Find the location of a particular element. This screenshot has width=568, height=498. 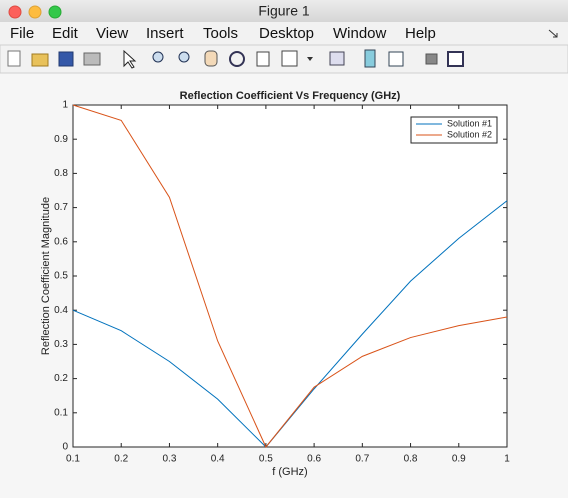

rotate-icon is located at coordinates (237, 59).